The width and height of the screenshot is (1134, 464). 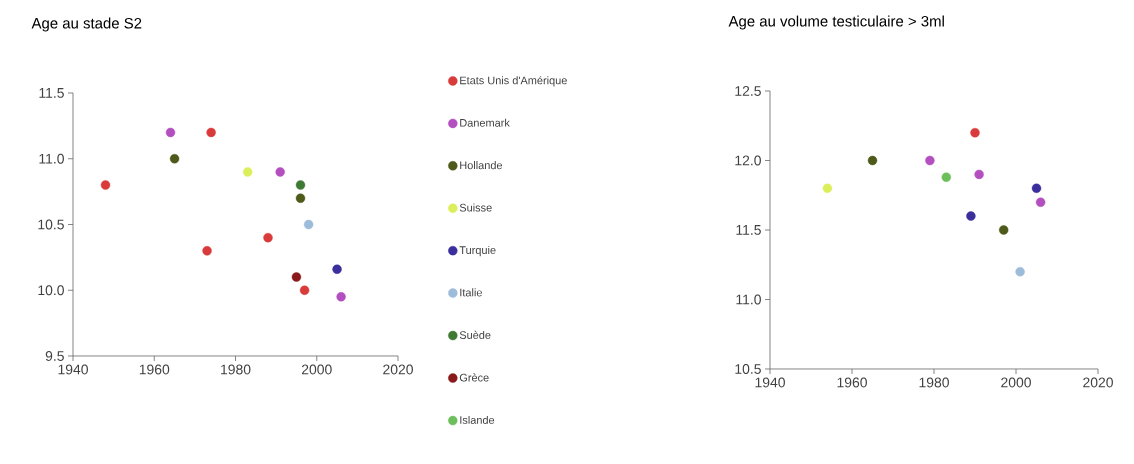 What do you see at coordinates (513, 81) in the screenshot?
I see `legend-label: Etats Unis d'Amérique` at bounding box center [513, 81].